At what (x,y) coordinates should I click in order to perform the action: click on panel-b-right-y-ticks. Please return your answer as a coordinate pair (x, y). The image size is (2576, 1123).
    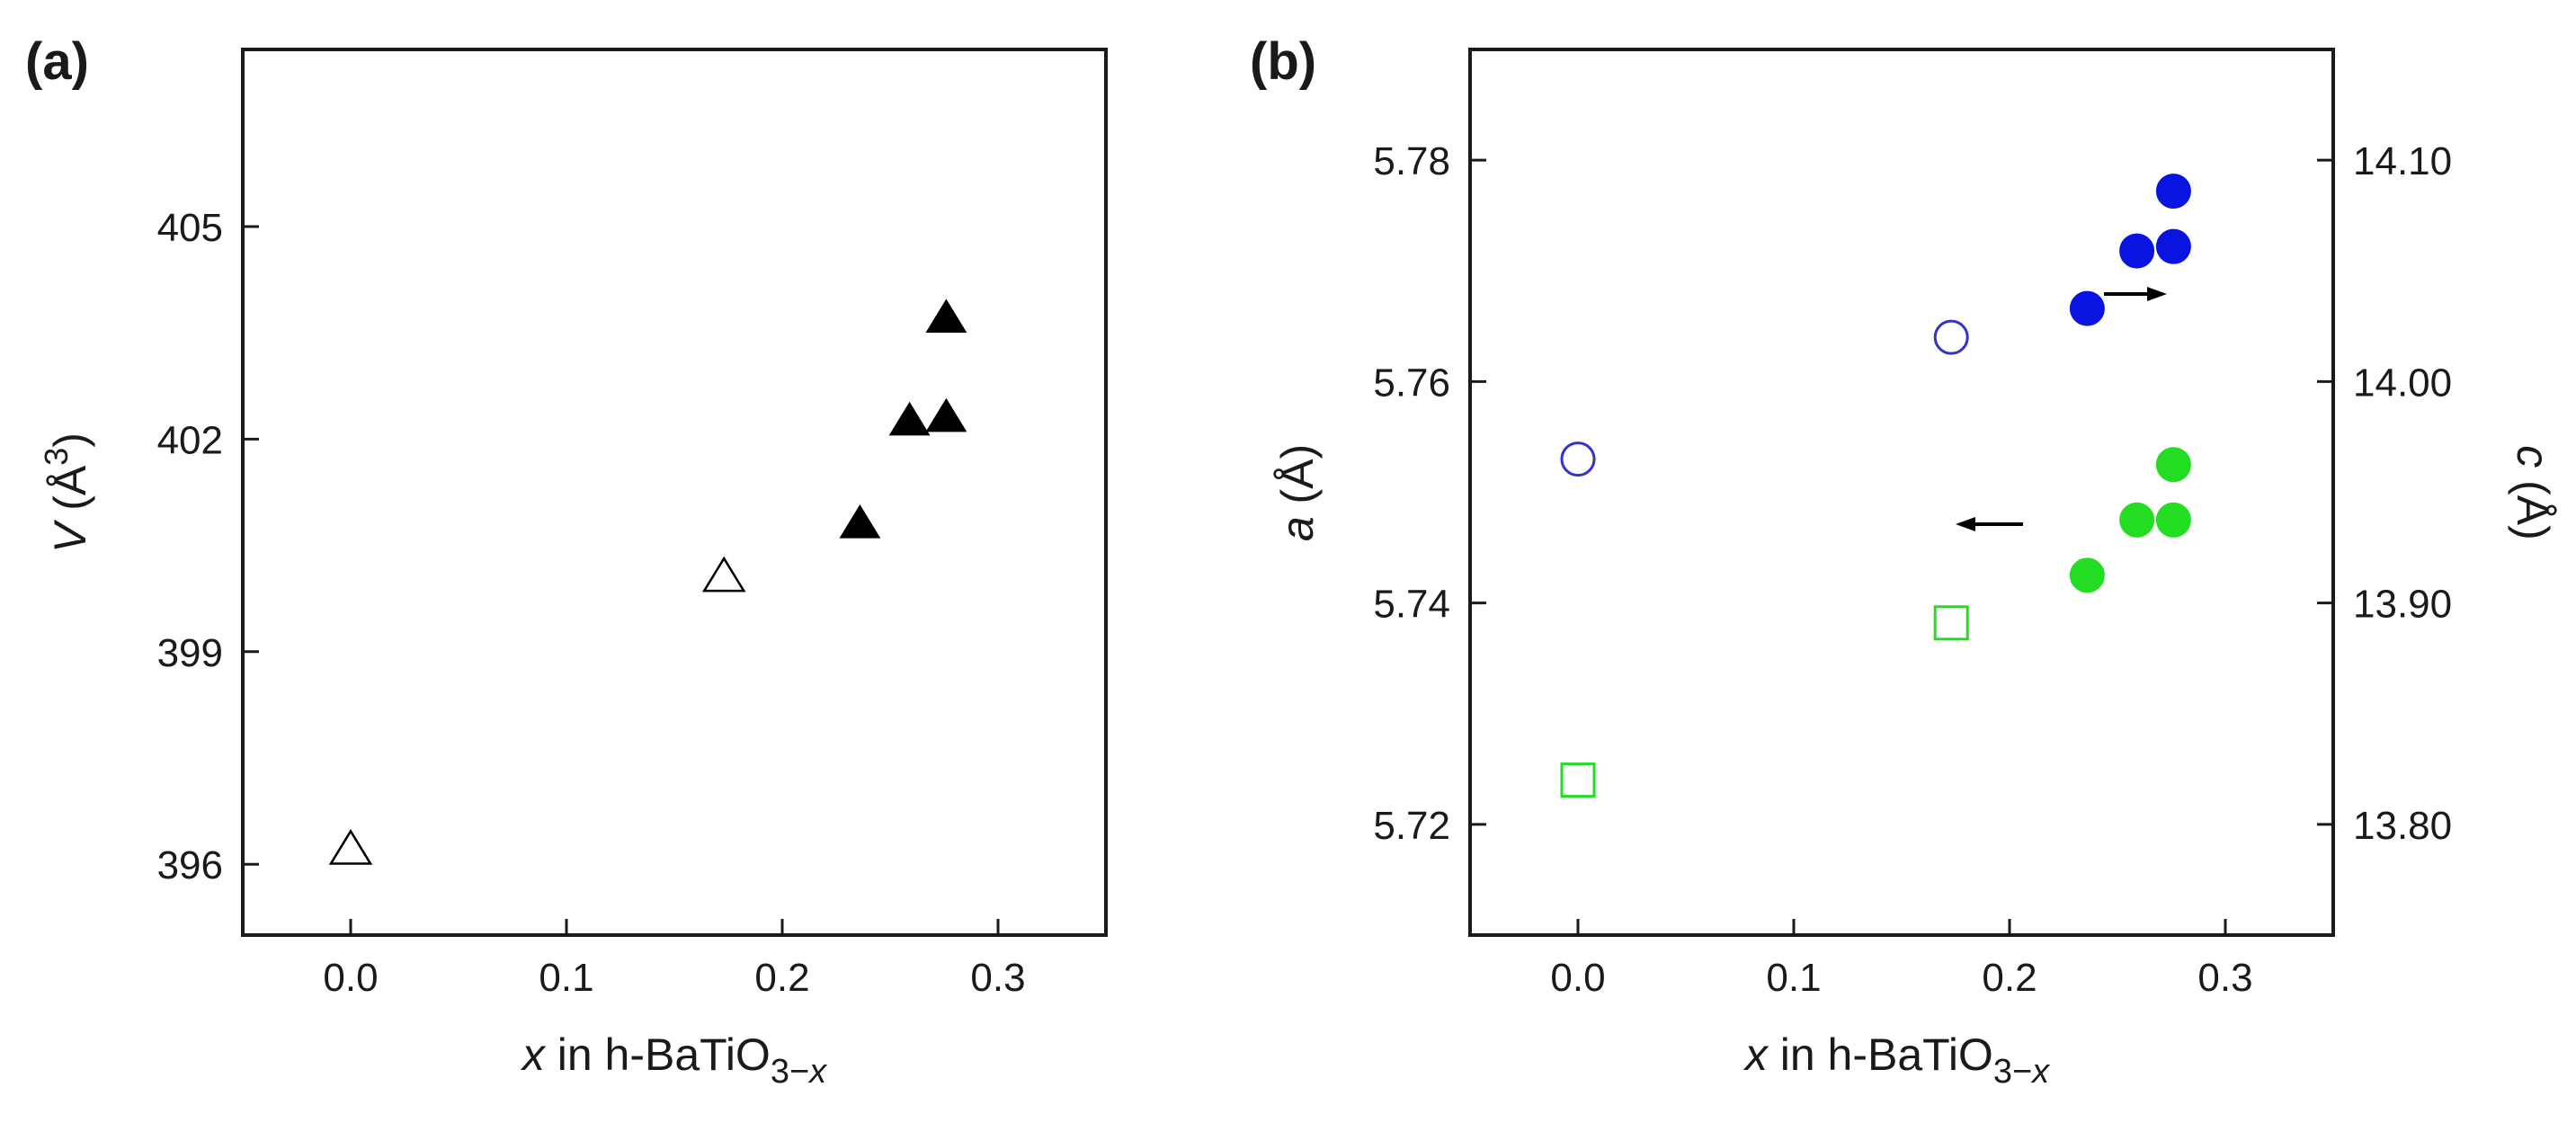
    Looking at the image, I should click on (2325, 492).